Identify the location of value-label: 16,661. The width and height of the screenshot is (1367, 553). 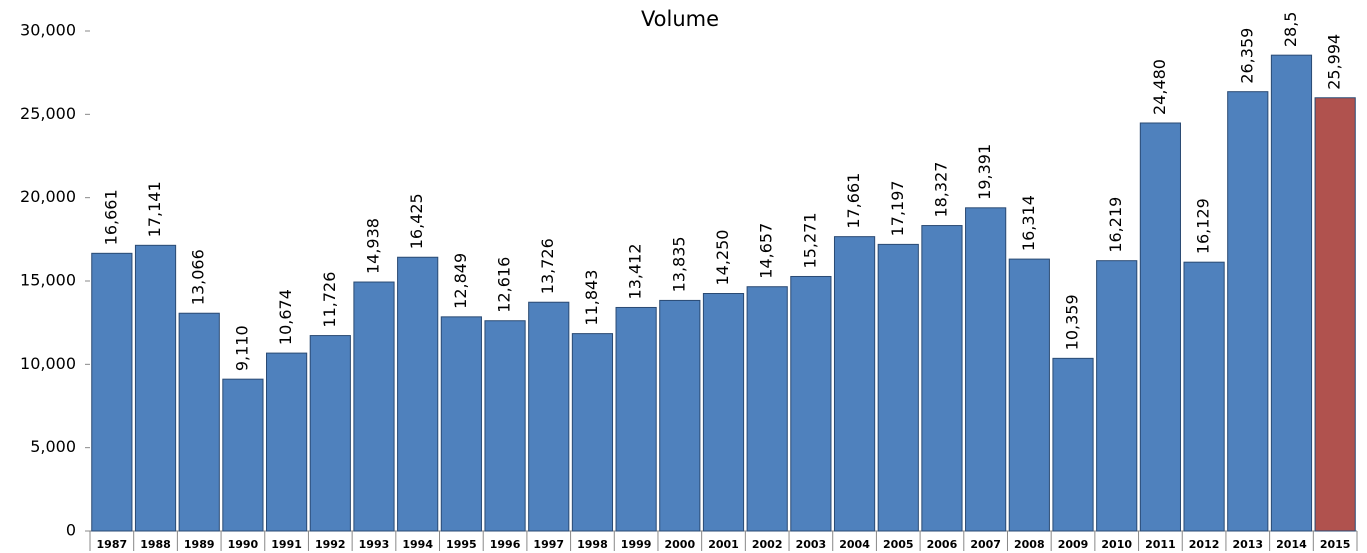
(110, 217).